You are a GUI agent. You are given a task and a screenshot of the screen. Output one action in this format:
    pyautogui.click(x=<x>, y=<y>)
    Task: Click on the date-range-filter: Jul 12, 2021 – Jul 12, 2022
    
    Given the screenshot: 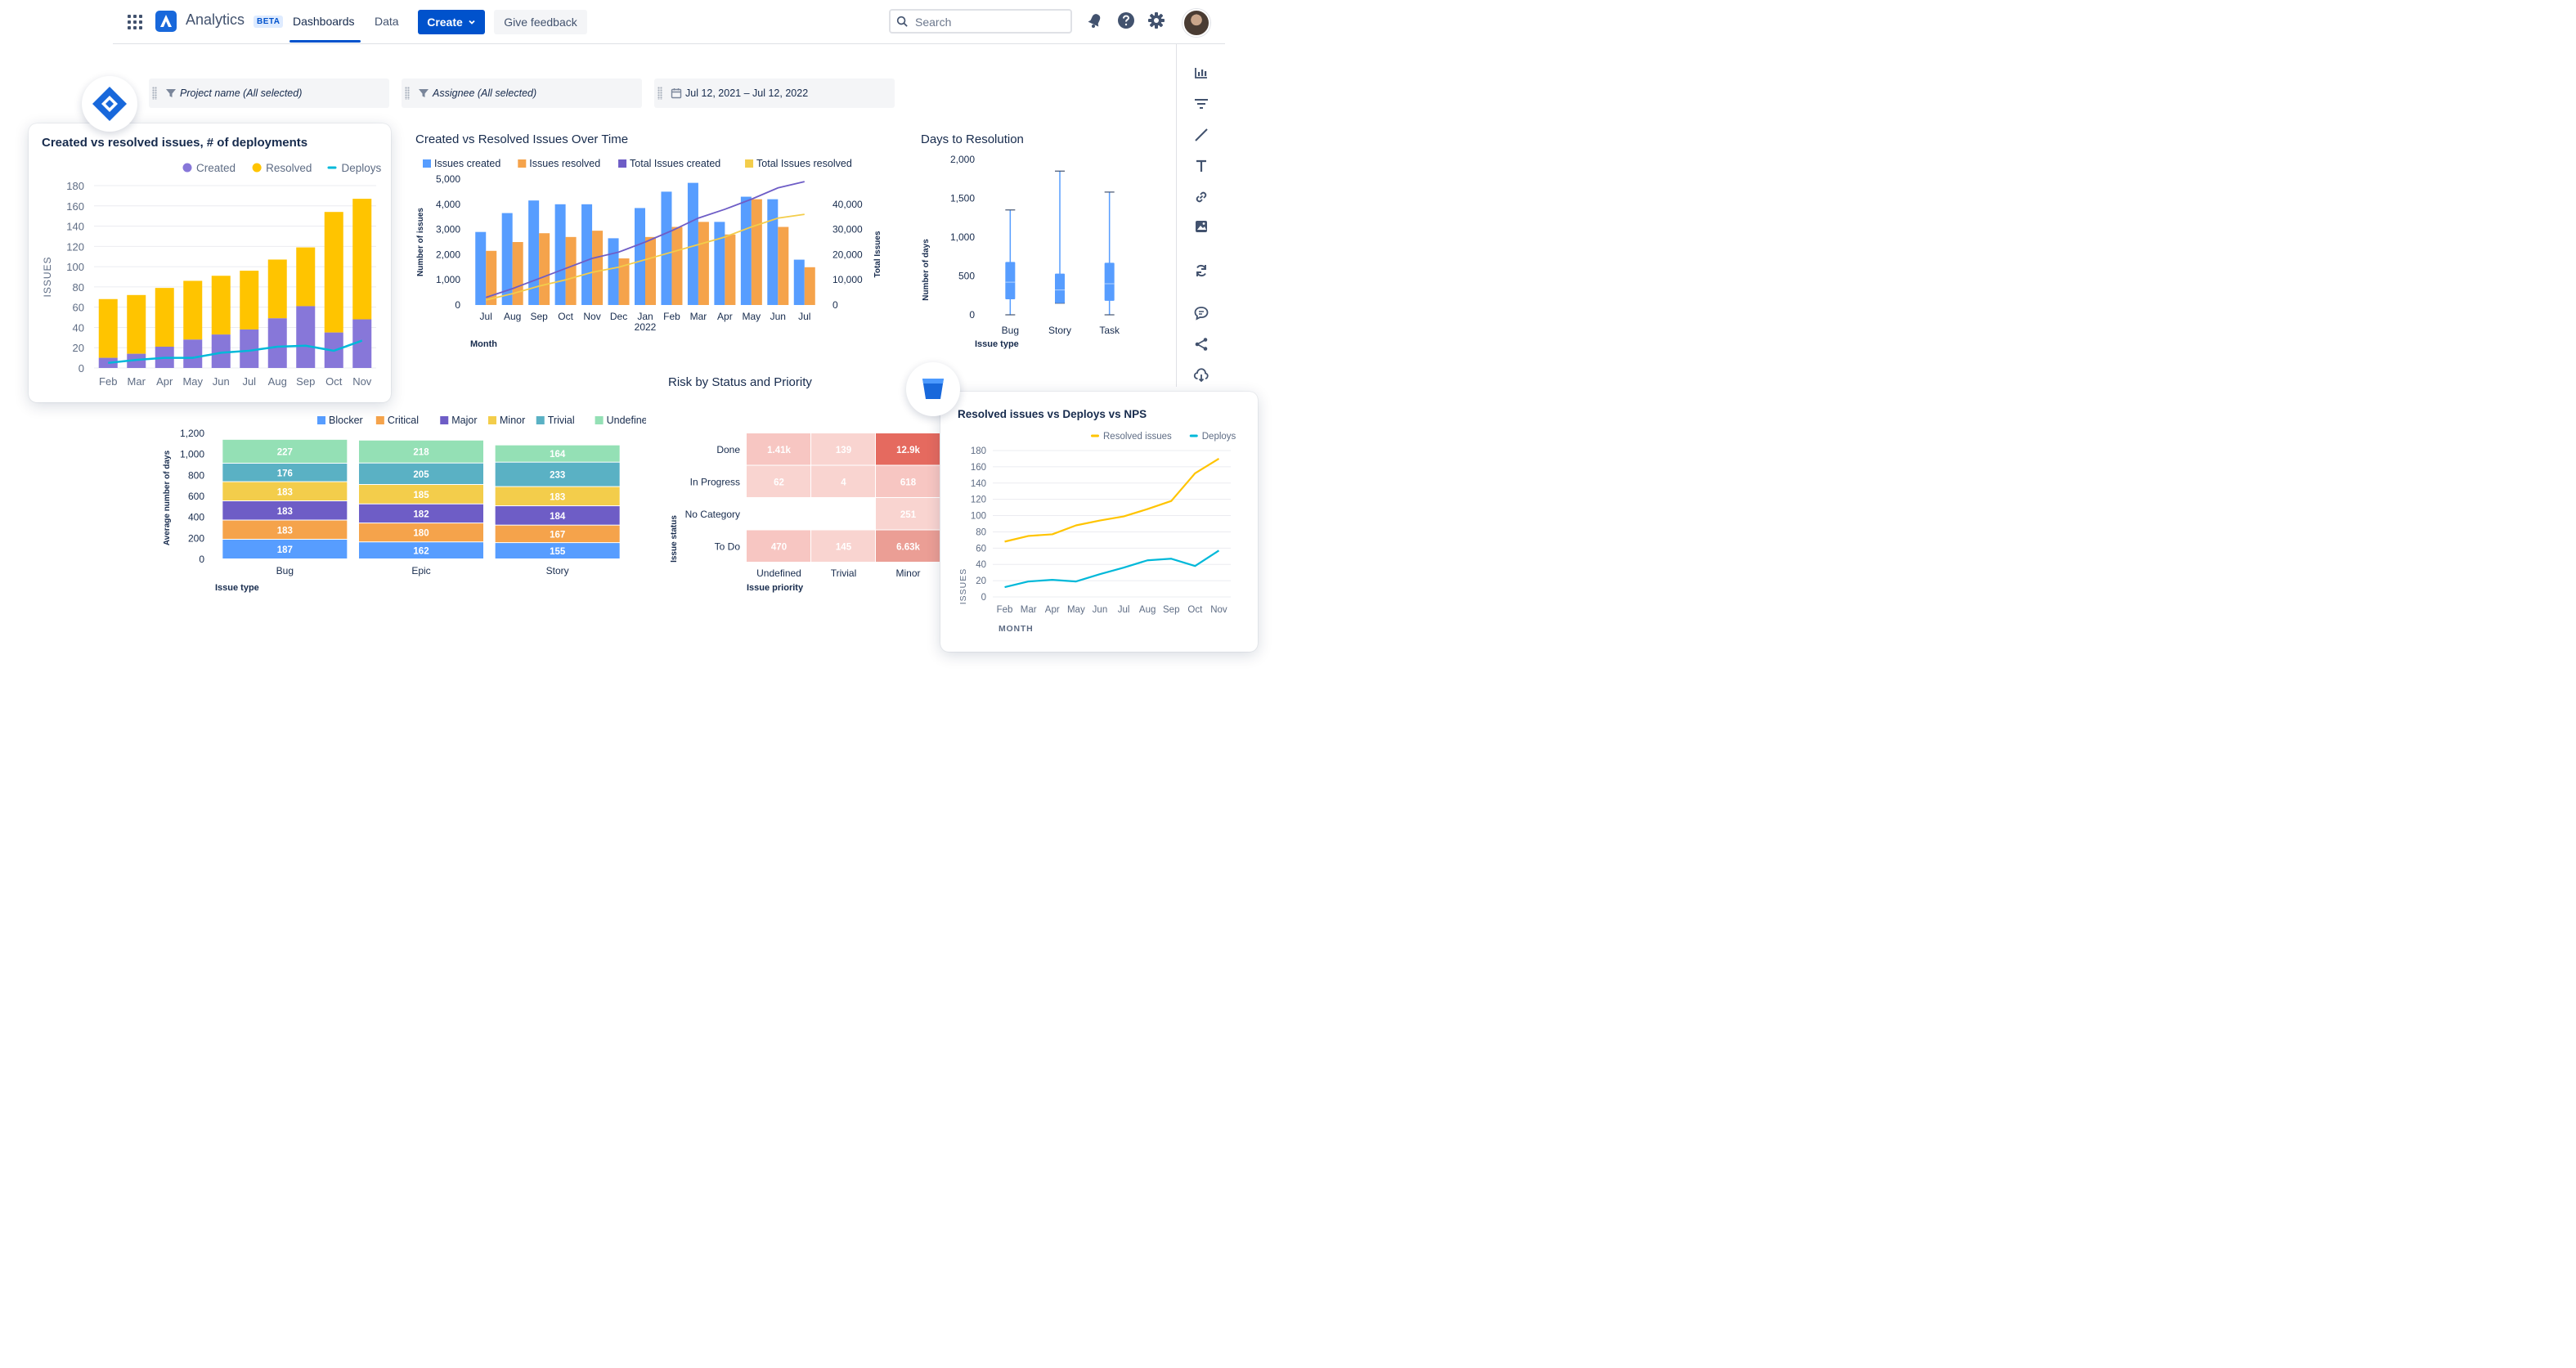 What is the action you would take?
    pyautogui.click(x=775, y=93)
    